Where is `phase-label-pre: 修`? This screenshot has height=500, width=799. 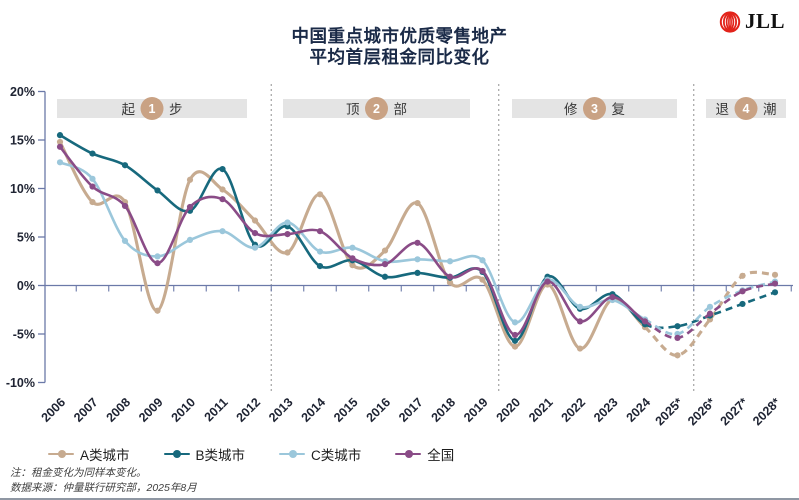
phase-label-pre: 修 is located at coordinates (571, 109).